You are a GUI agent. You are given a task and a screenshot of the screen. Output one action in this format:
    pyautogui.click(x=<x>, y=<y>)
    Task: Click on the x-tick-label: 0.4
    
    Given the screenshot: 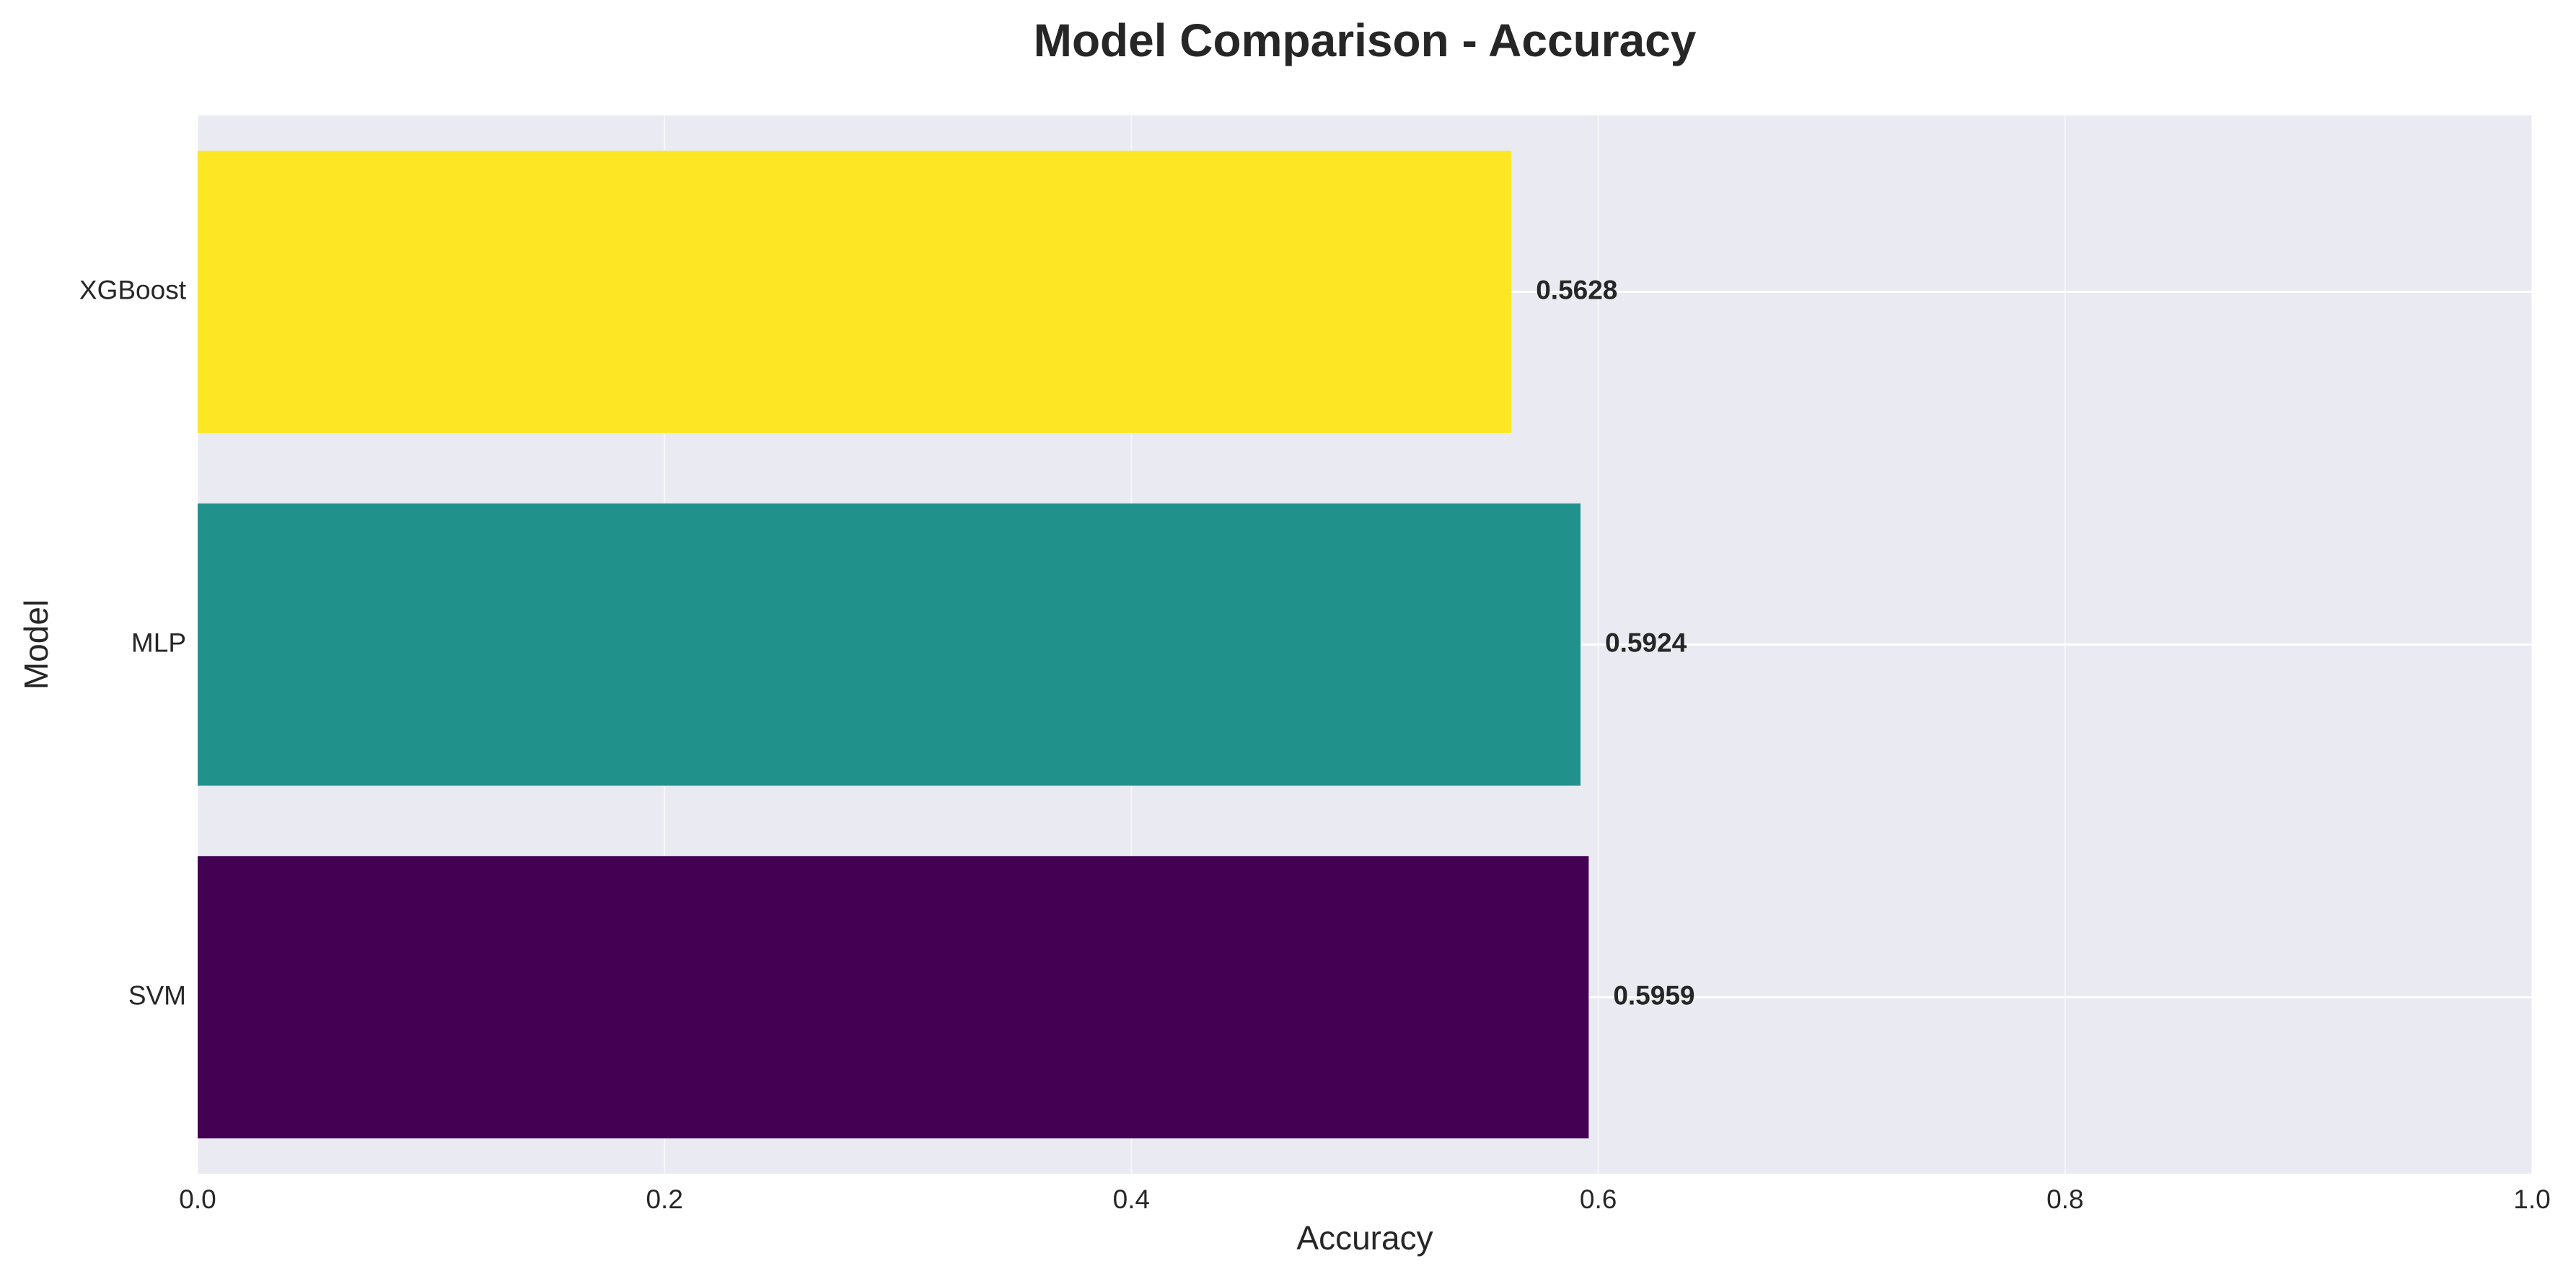 What is the action you would take?
    pyautogui.click(x=1131, y=1199)
    